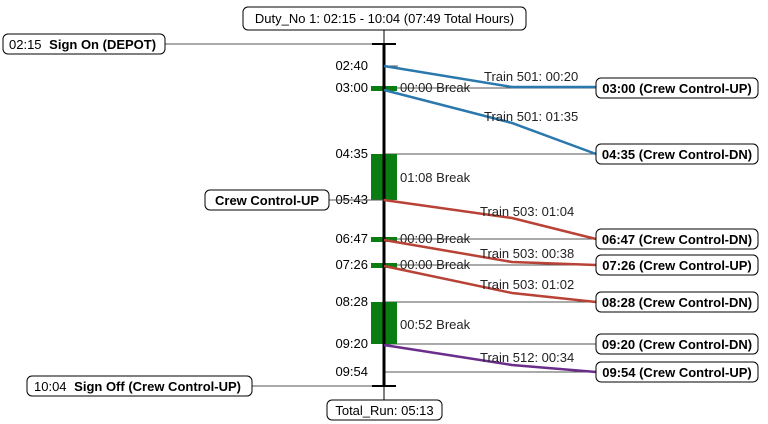 Image resolution: width=768 pixels, height=424 pixels. What do you see at coordinates (531, 76) in the screenshot?
I see `trip-label-0: Train 501: 00:20` at bounding box center [531, 76].